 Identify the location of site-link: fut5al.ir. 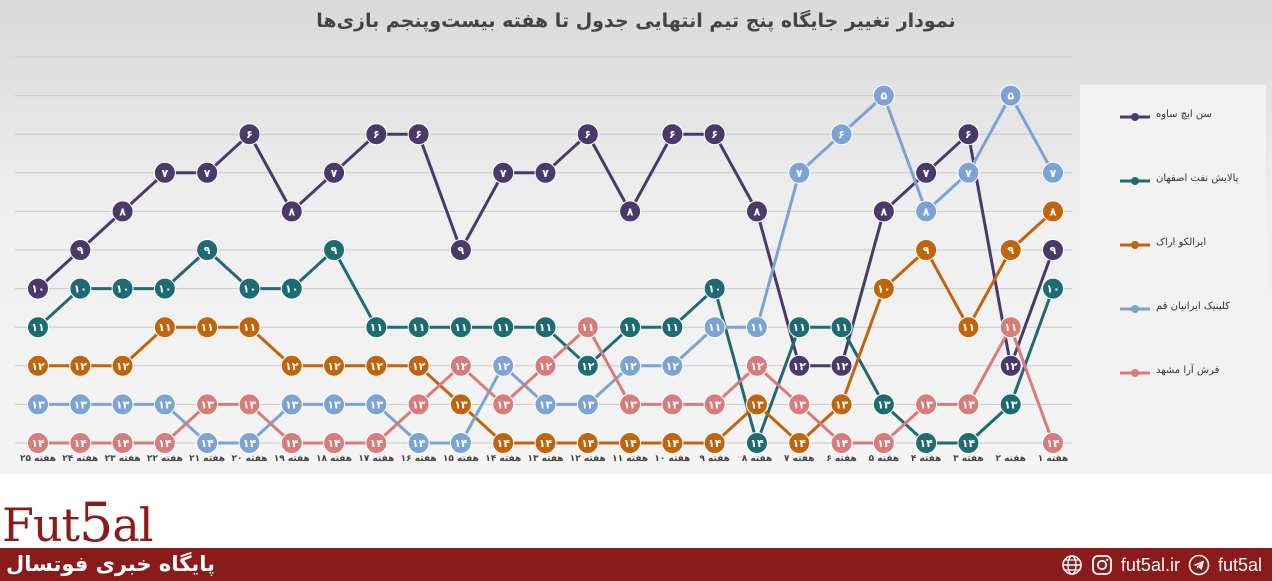
(1150, 564).